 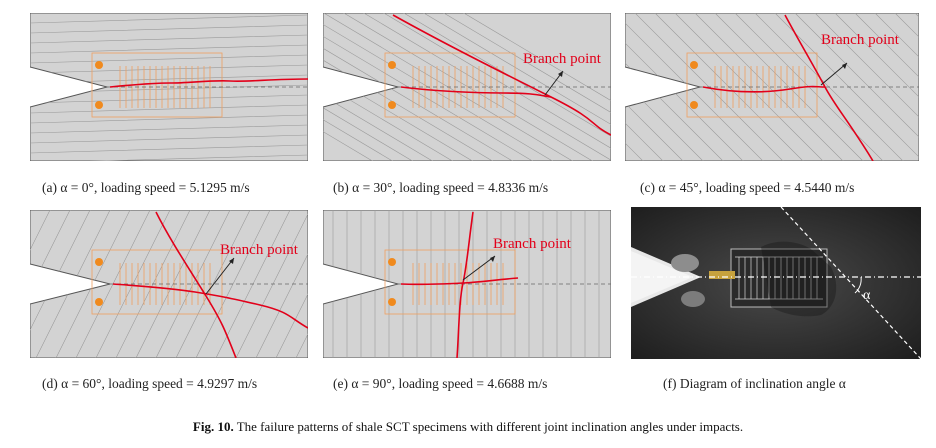 I want to click on panel-c-caption: (c) α = 45°, loading speed = 4.5440 m/s, so click(x=747, y=187).